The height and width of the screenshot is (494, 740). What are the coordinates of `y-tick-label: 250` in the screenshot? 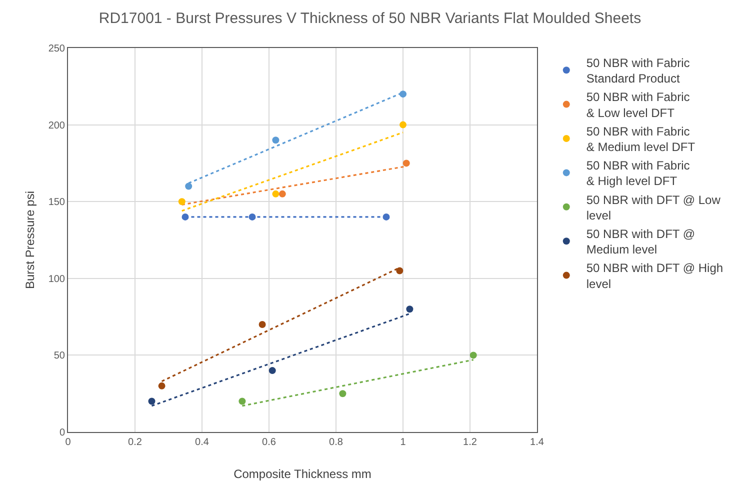 It's located at (57, 49).